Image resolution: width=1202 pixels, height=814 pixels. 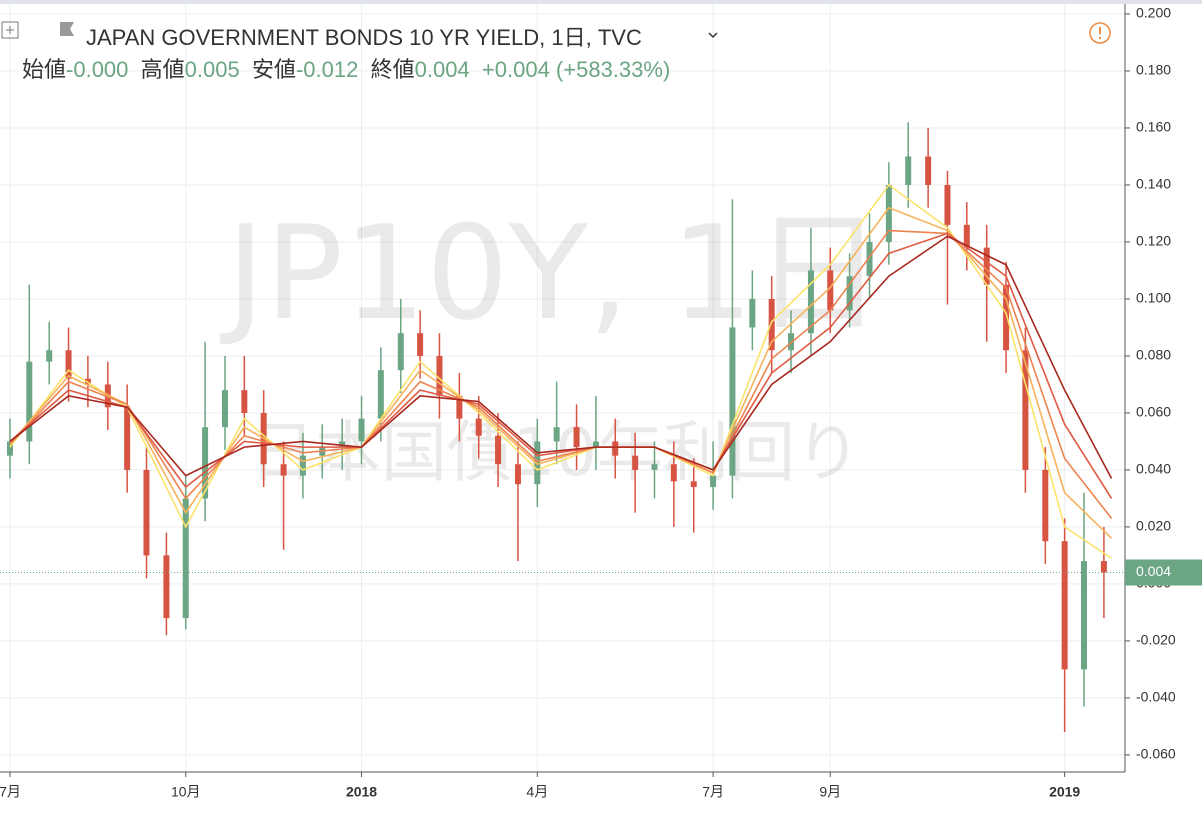 What do you see at coordinates (186, 792) in the screenshot?
I see `x-tick-label: 10月` at bounding box center [186, 792].